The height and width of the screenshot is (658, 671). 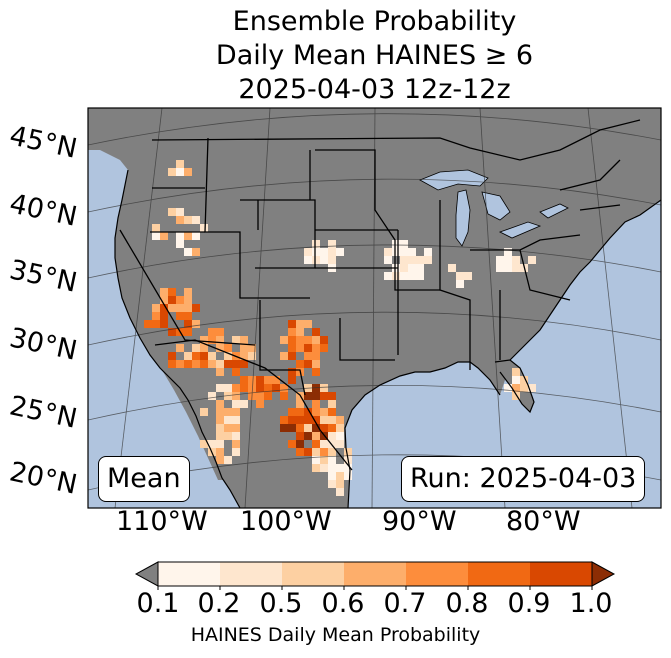 I want to click on lake-michigan, so click(x=463, y=218).